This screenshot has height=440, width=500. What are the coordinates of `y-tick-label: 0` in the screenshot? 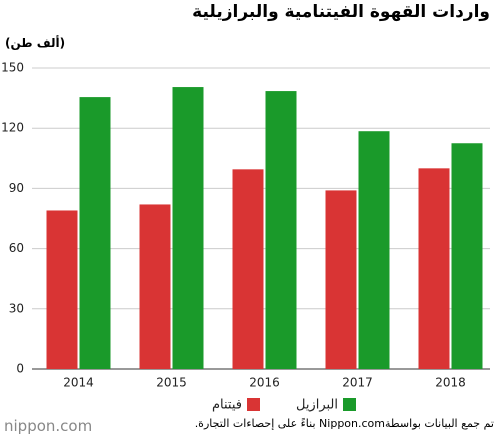 It's located at (20, 369).